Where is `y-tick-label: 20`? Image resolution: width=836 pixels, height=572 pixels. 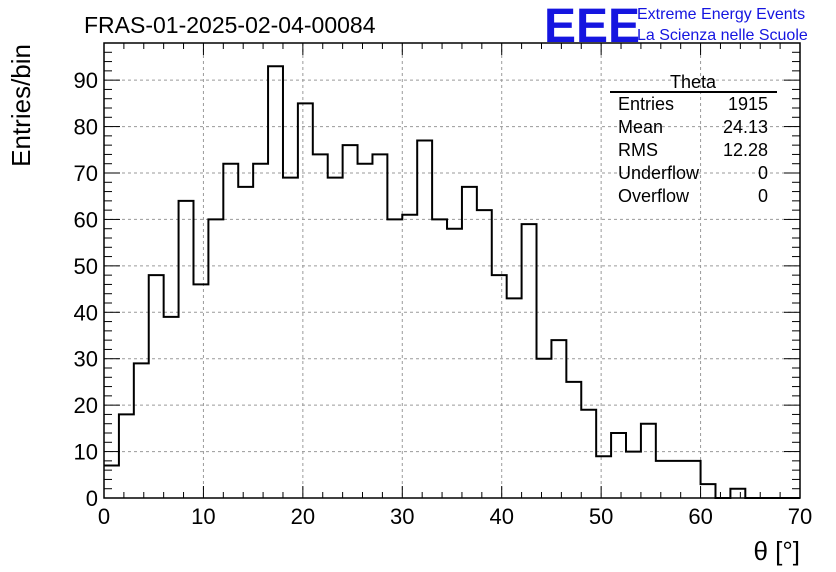
y-tick-label: 20 is located at coordinates (86, 405).